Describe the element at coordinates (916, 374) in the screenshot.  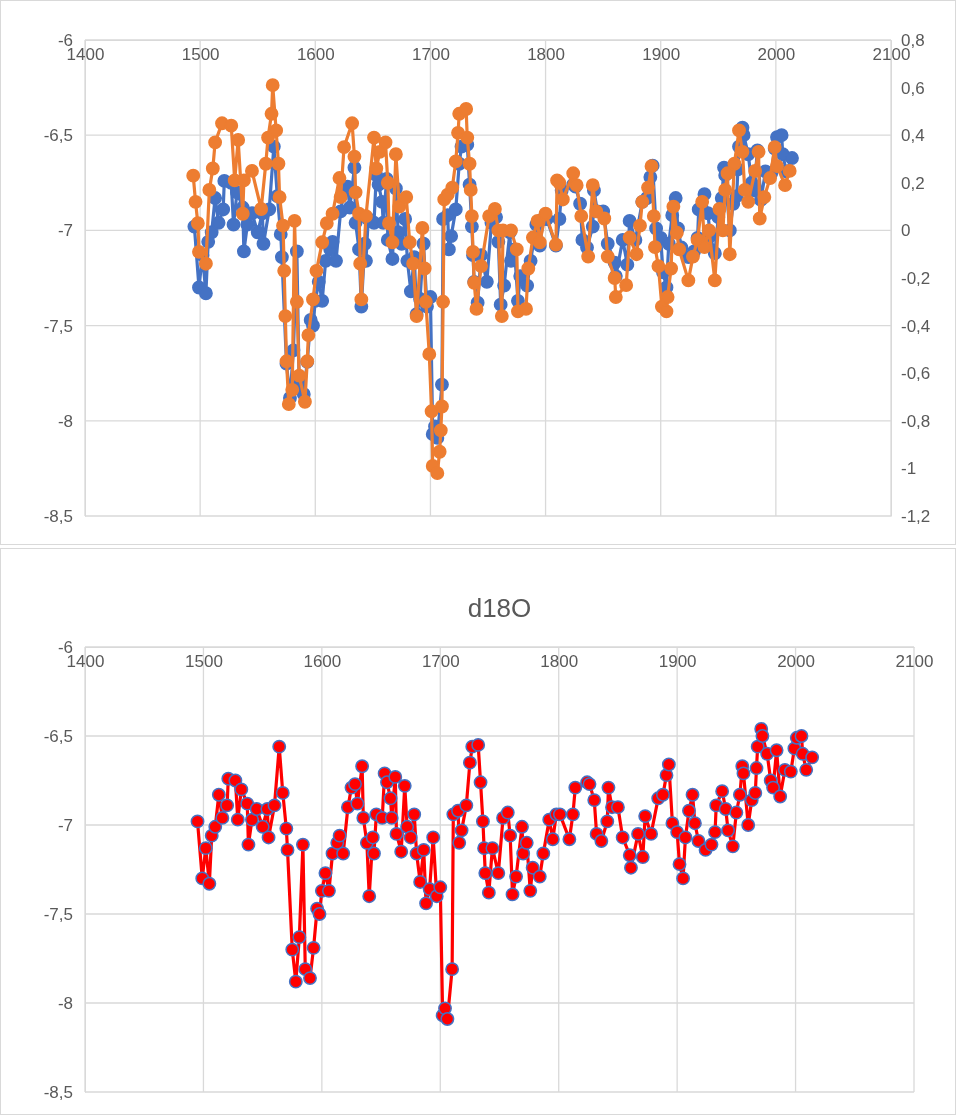
I see `y2-tick-label: -0,6` at that location.